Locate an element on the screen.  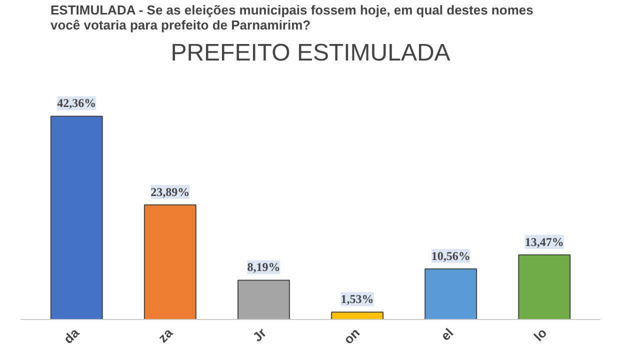
data-label: 42,36% is located at coordinates (76, 103).